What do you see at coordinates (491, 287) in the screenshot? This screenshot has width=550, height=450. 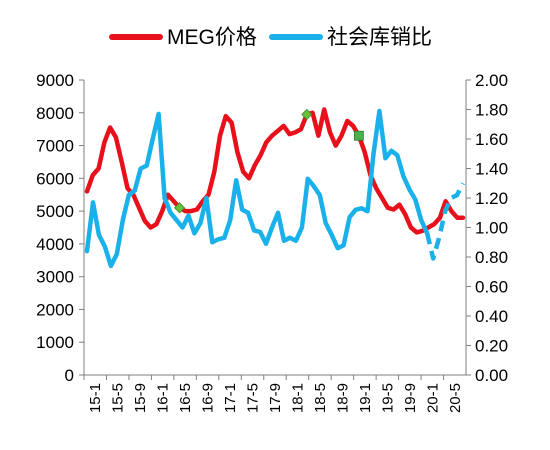 I see `right-tick-label: 0.60` at bounding box center [491, 287].